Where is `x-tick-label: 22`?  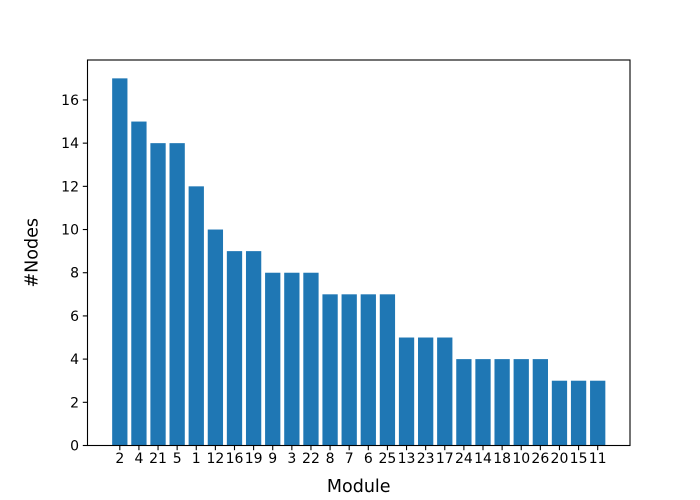
x-tick-label: 22 is located at coordinates (311, 459).